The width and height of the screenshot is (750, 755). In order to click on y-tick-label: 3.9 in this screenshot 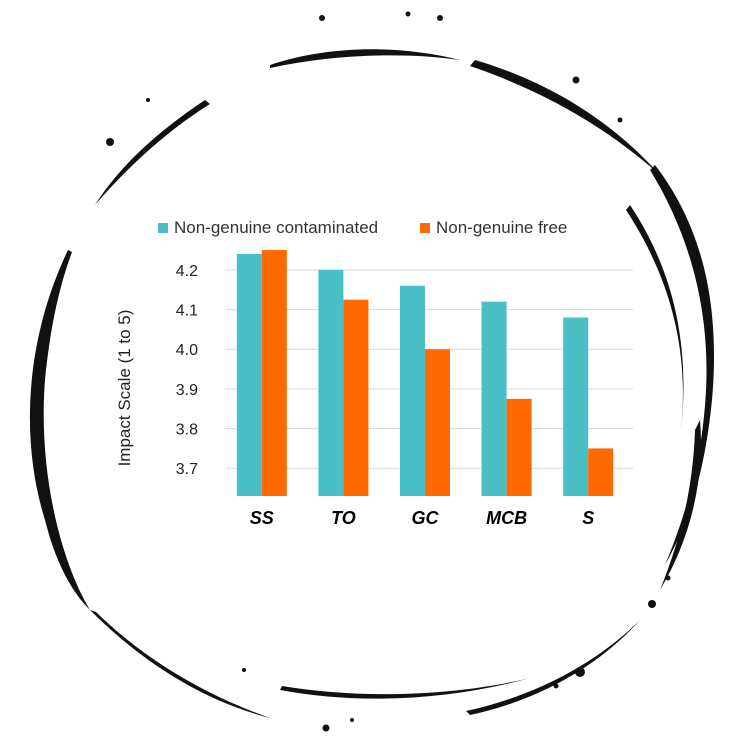, I will do `click(187, 390)`.